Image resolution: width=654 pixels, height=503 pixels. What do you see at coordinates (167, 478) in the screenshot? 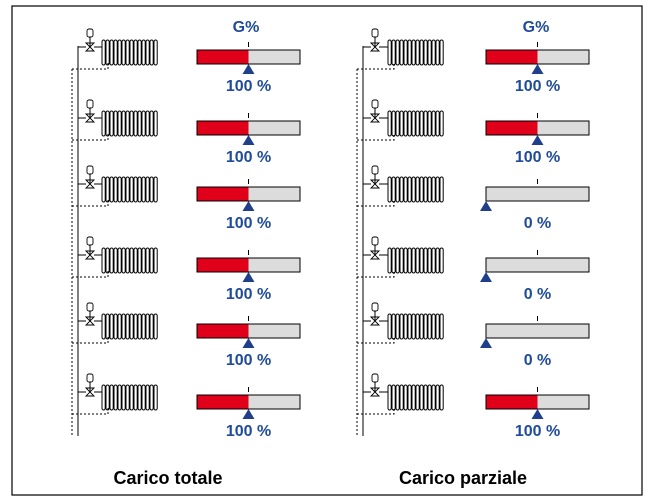
I see `caption-total-load: Carico totale` at bounding box center [167, 478].